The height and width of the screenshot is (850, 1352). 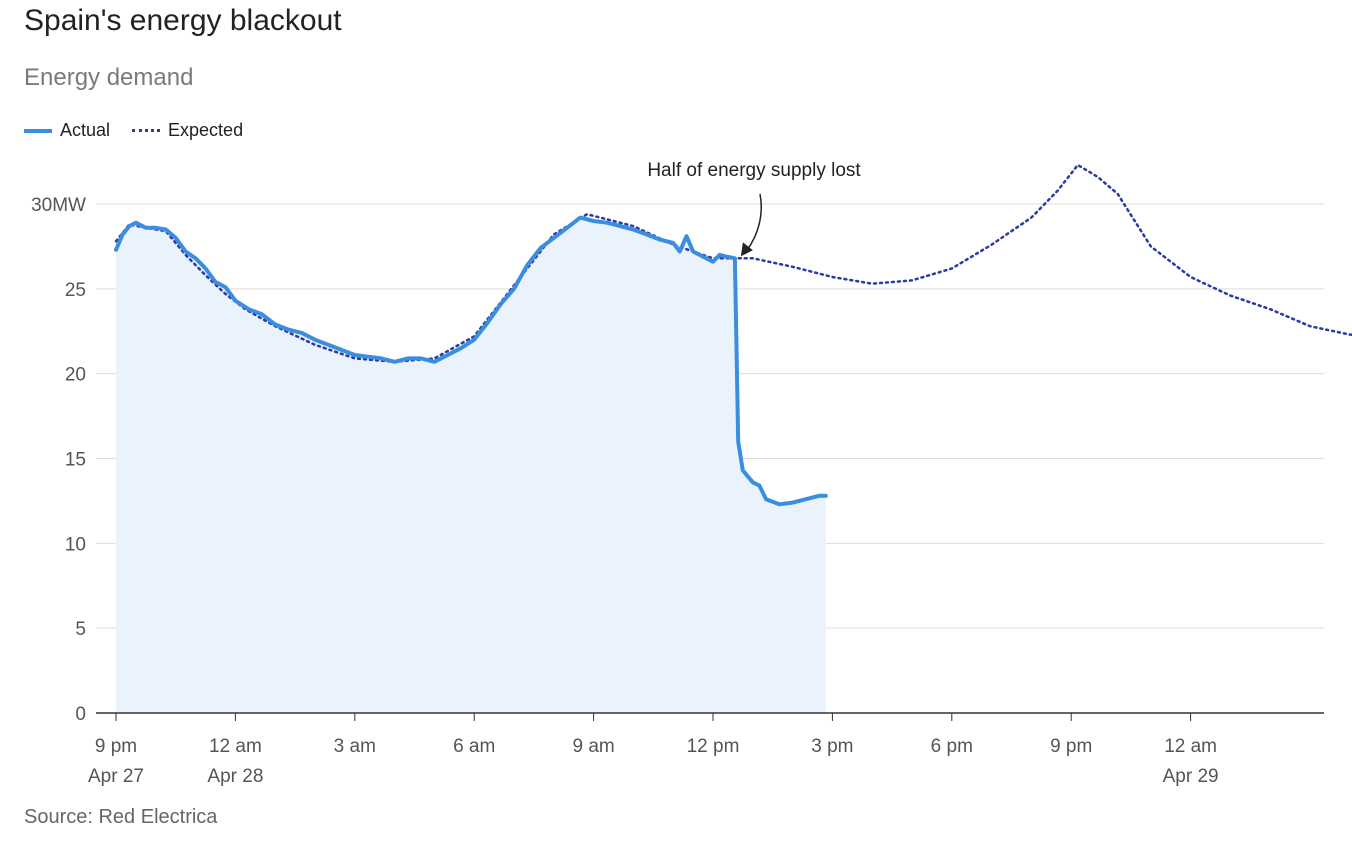 I want to click on annotation-label: Half of energy supply lost, so click(x=754, y=170).